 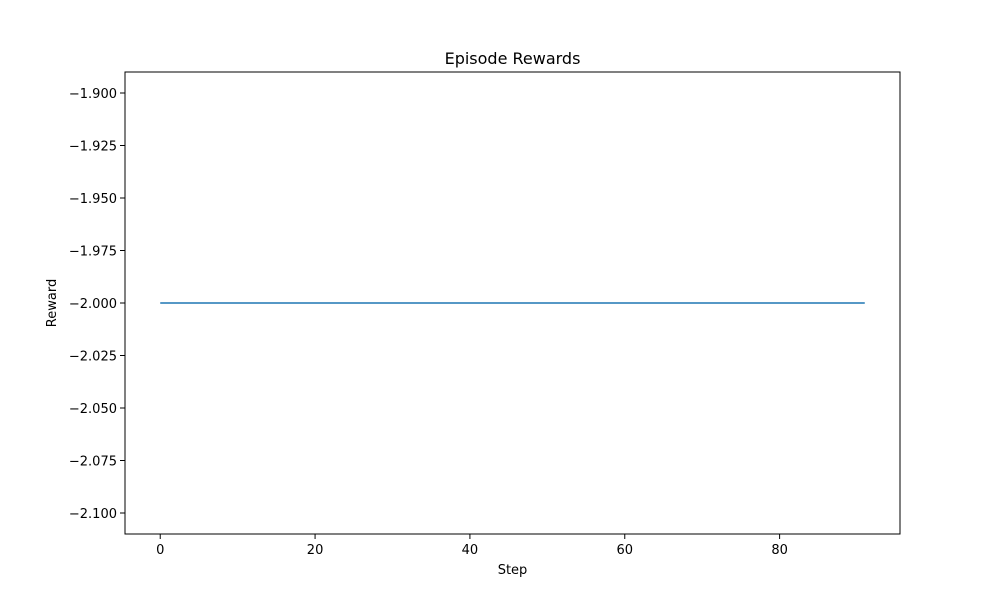 I want to click on x-axis-title: Step, so click(x=513, y=570).